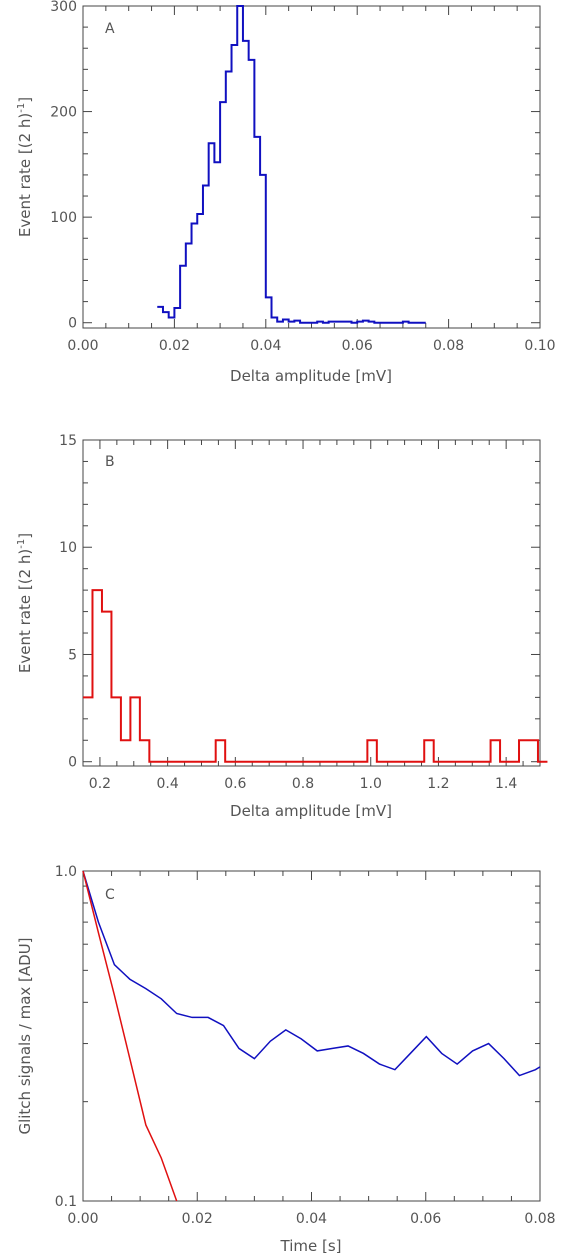 The image size is (562, 1258). I want to click on panel-c-label: C, so click(110, 895).